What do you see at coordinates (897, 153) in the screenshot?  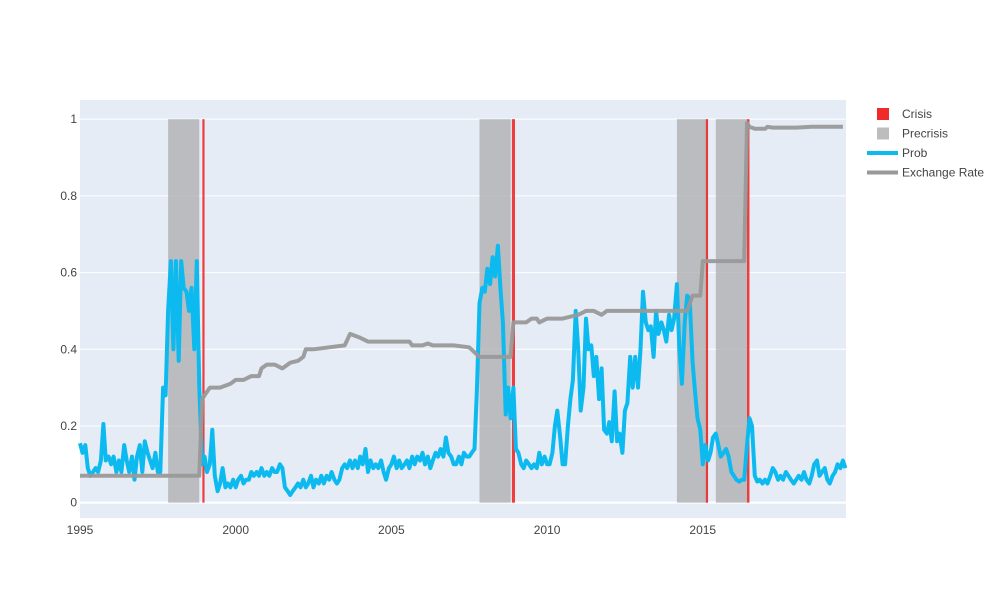 I see `legend-item-prob: Prob` at bounding box center [897, 153].